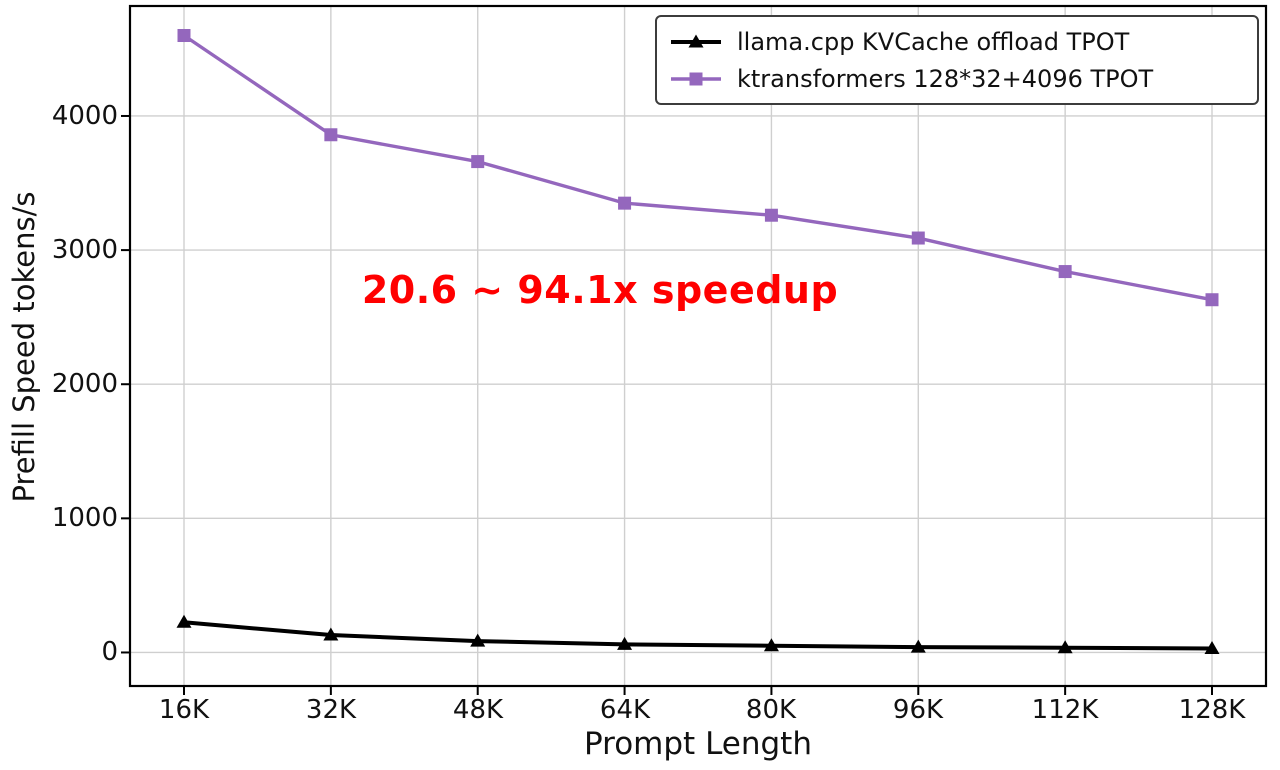  Describe the element at coordinates (478, 710) in the screenshot. I see `x-tick-label: 48K` at that location.